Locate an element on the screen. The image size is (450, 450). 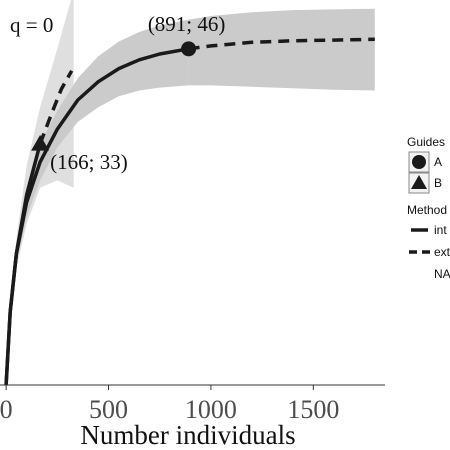
confidence-band-a-ext is located at coordinates (281, 49).